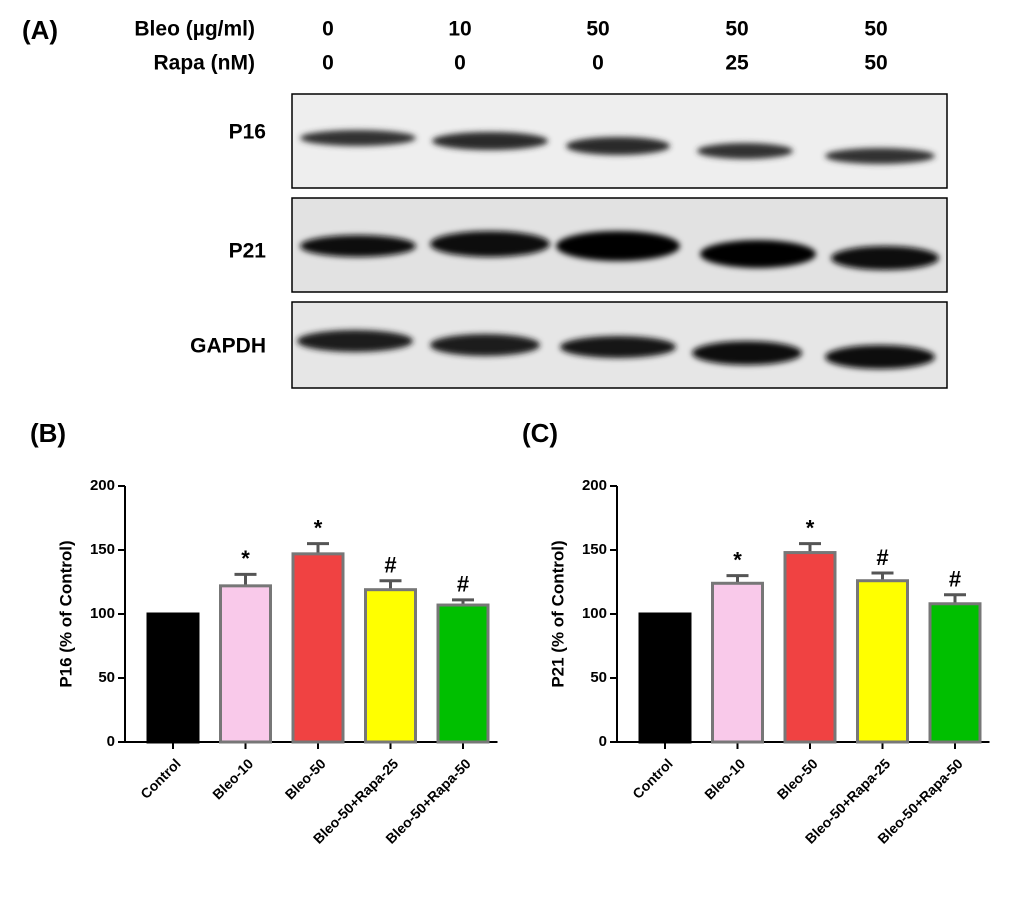 This screenshot has height=901, width=1020. I want to click on band-label: P16, so click(247, 132).